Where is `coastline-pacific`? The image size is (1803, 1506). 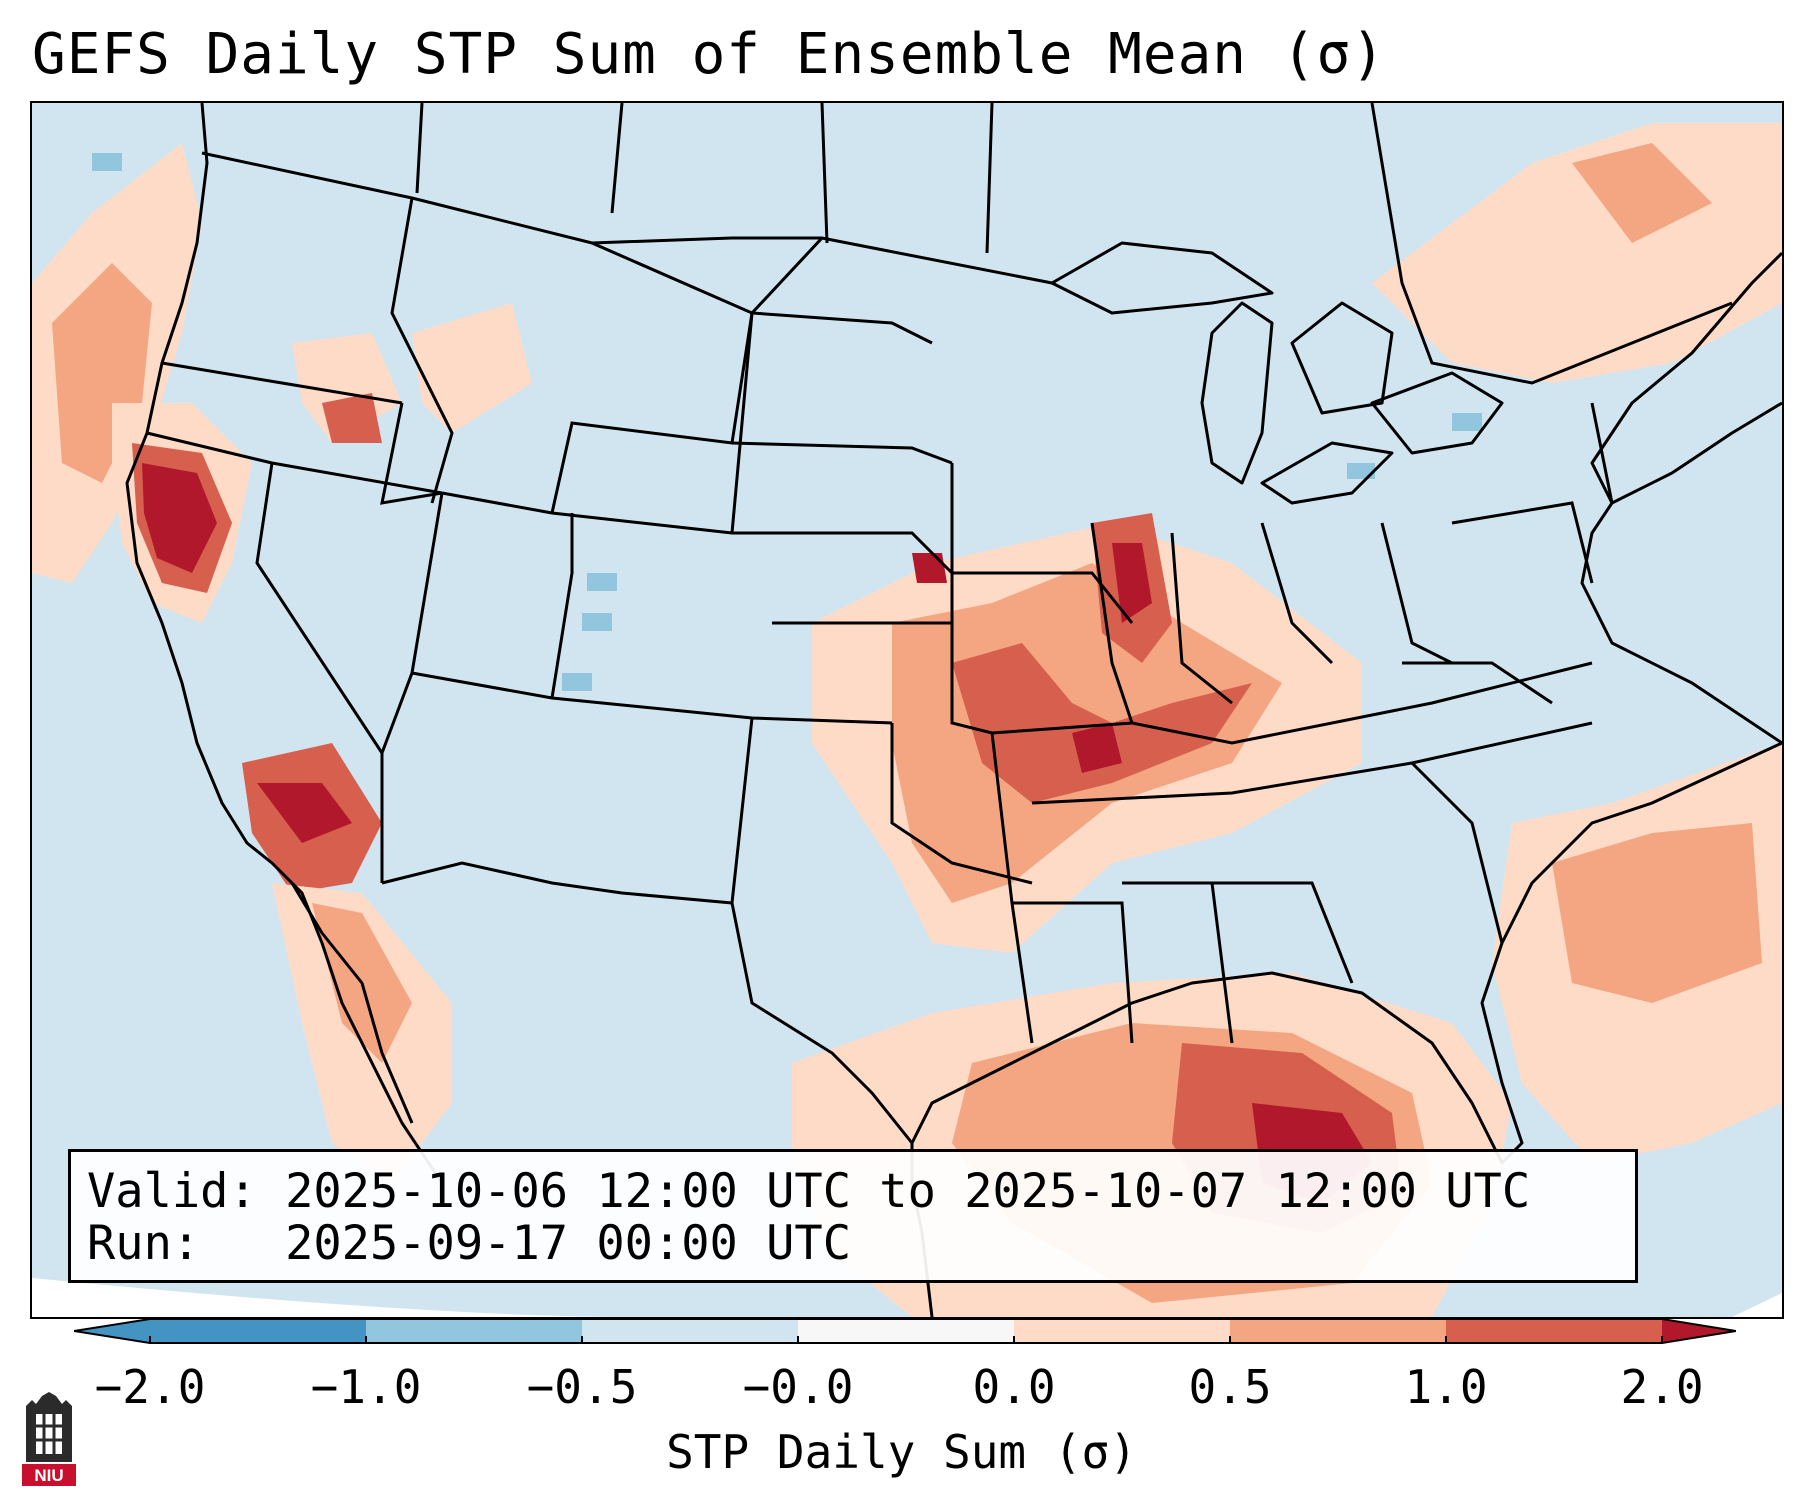
coastline-pacific is located at coordinates (284, 643).